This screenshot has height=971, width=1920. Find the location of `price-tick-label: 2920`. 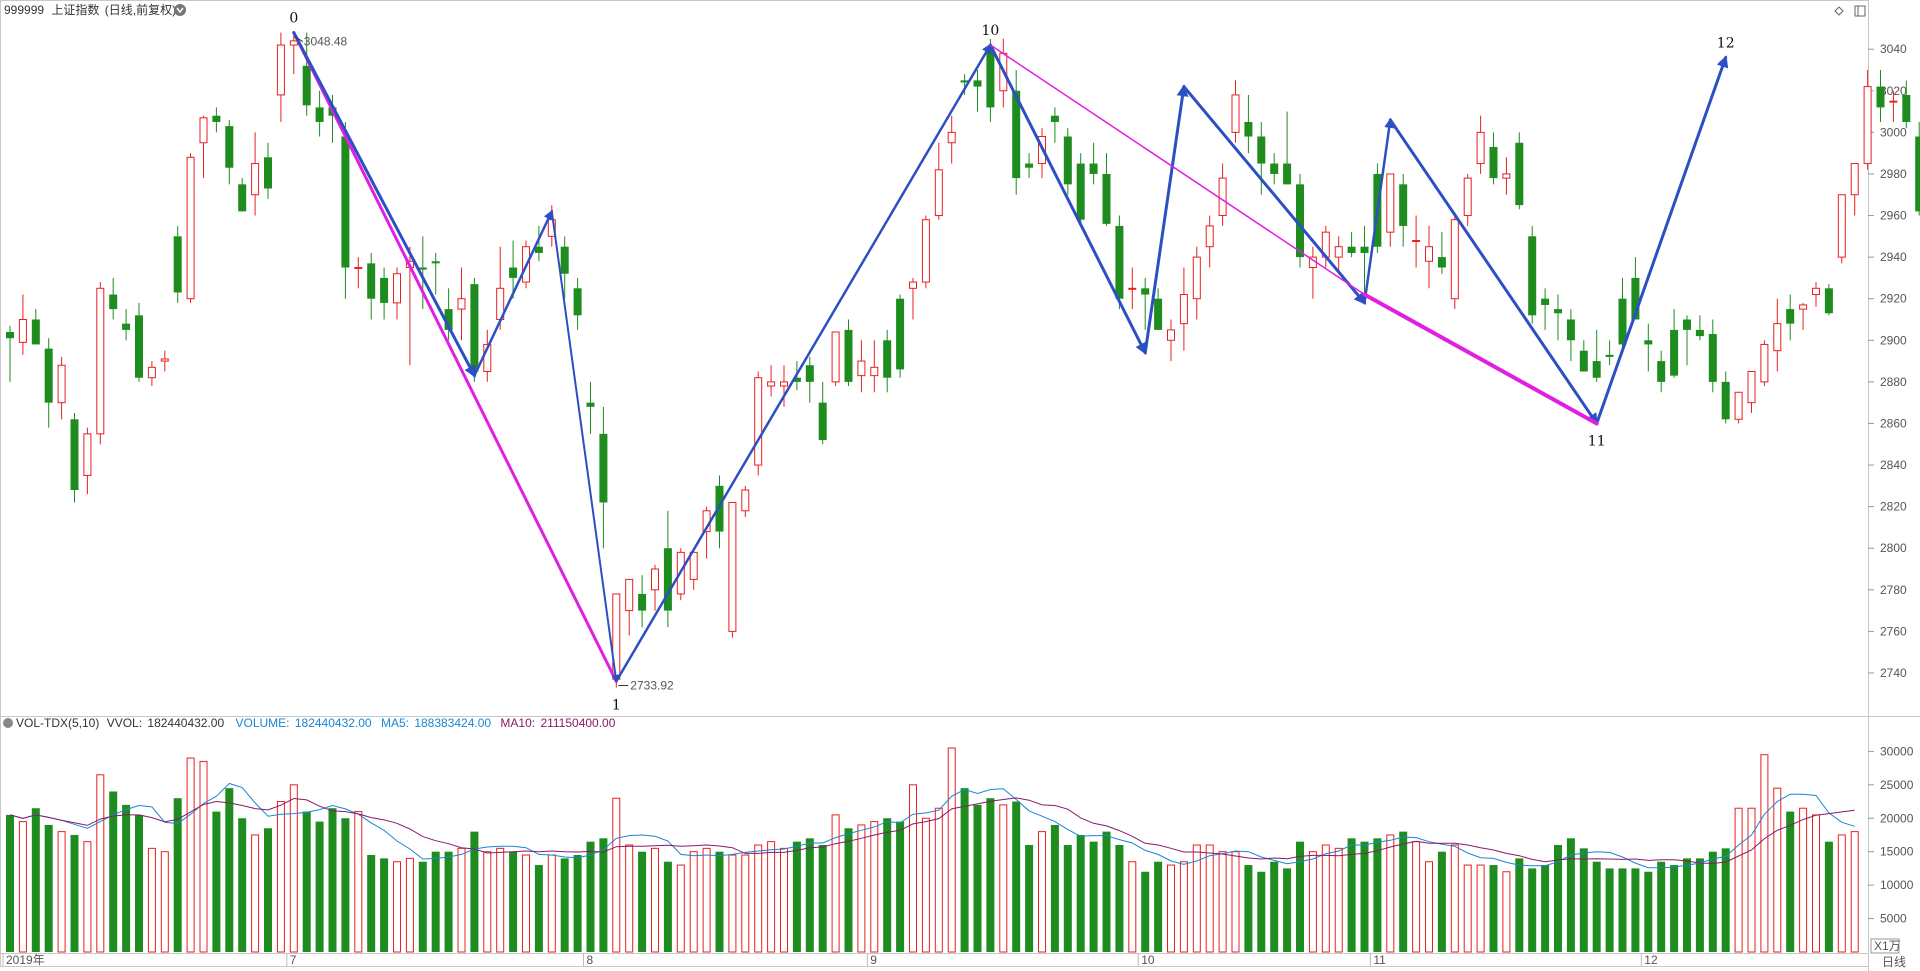

price-tick-label: 2920 is located at coordinates (1893, 299).